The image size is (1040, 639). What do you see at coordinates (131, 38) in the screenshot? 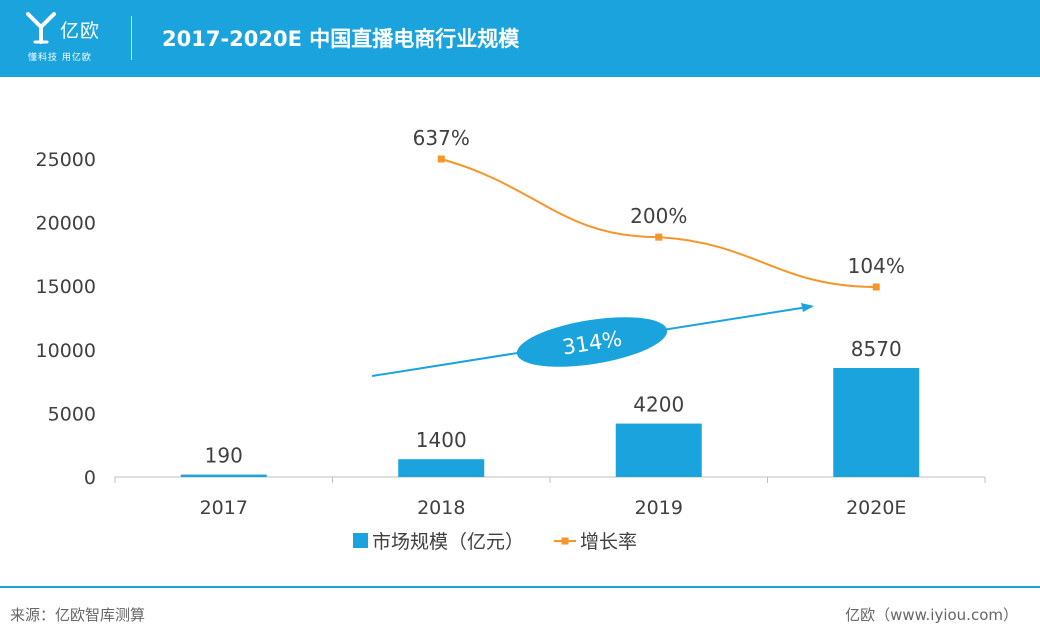
I see `header-divider` at bounding box center [131, 38].